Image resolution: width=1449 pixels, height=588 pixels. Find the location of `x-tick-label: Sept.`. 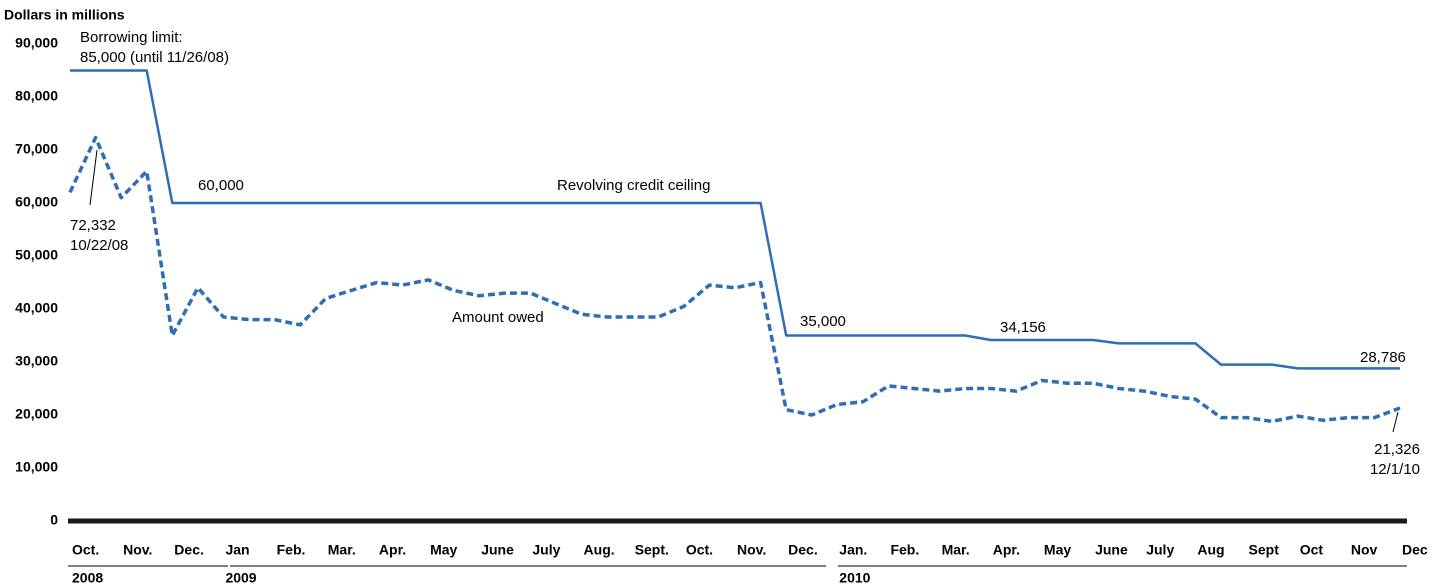

x-tick-label: Sept. is located at coordinates (652, 550).